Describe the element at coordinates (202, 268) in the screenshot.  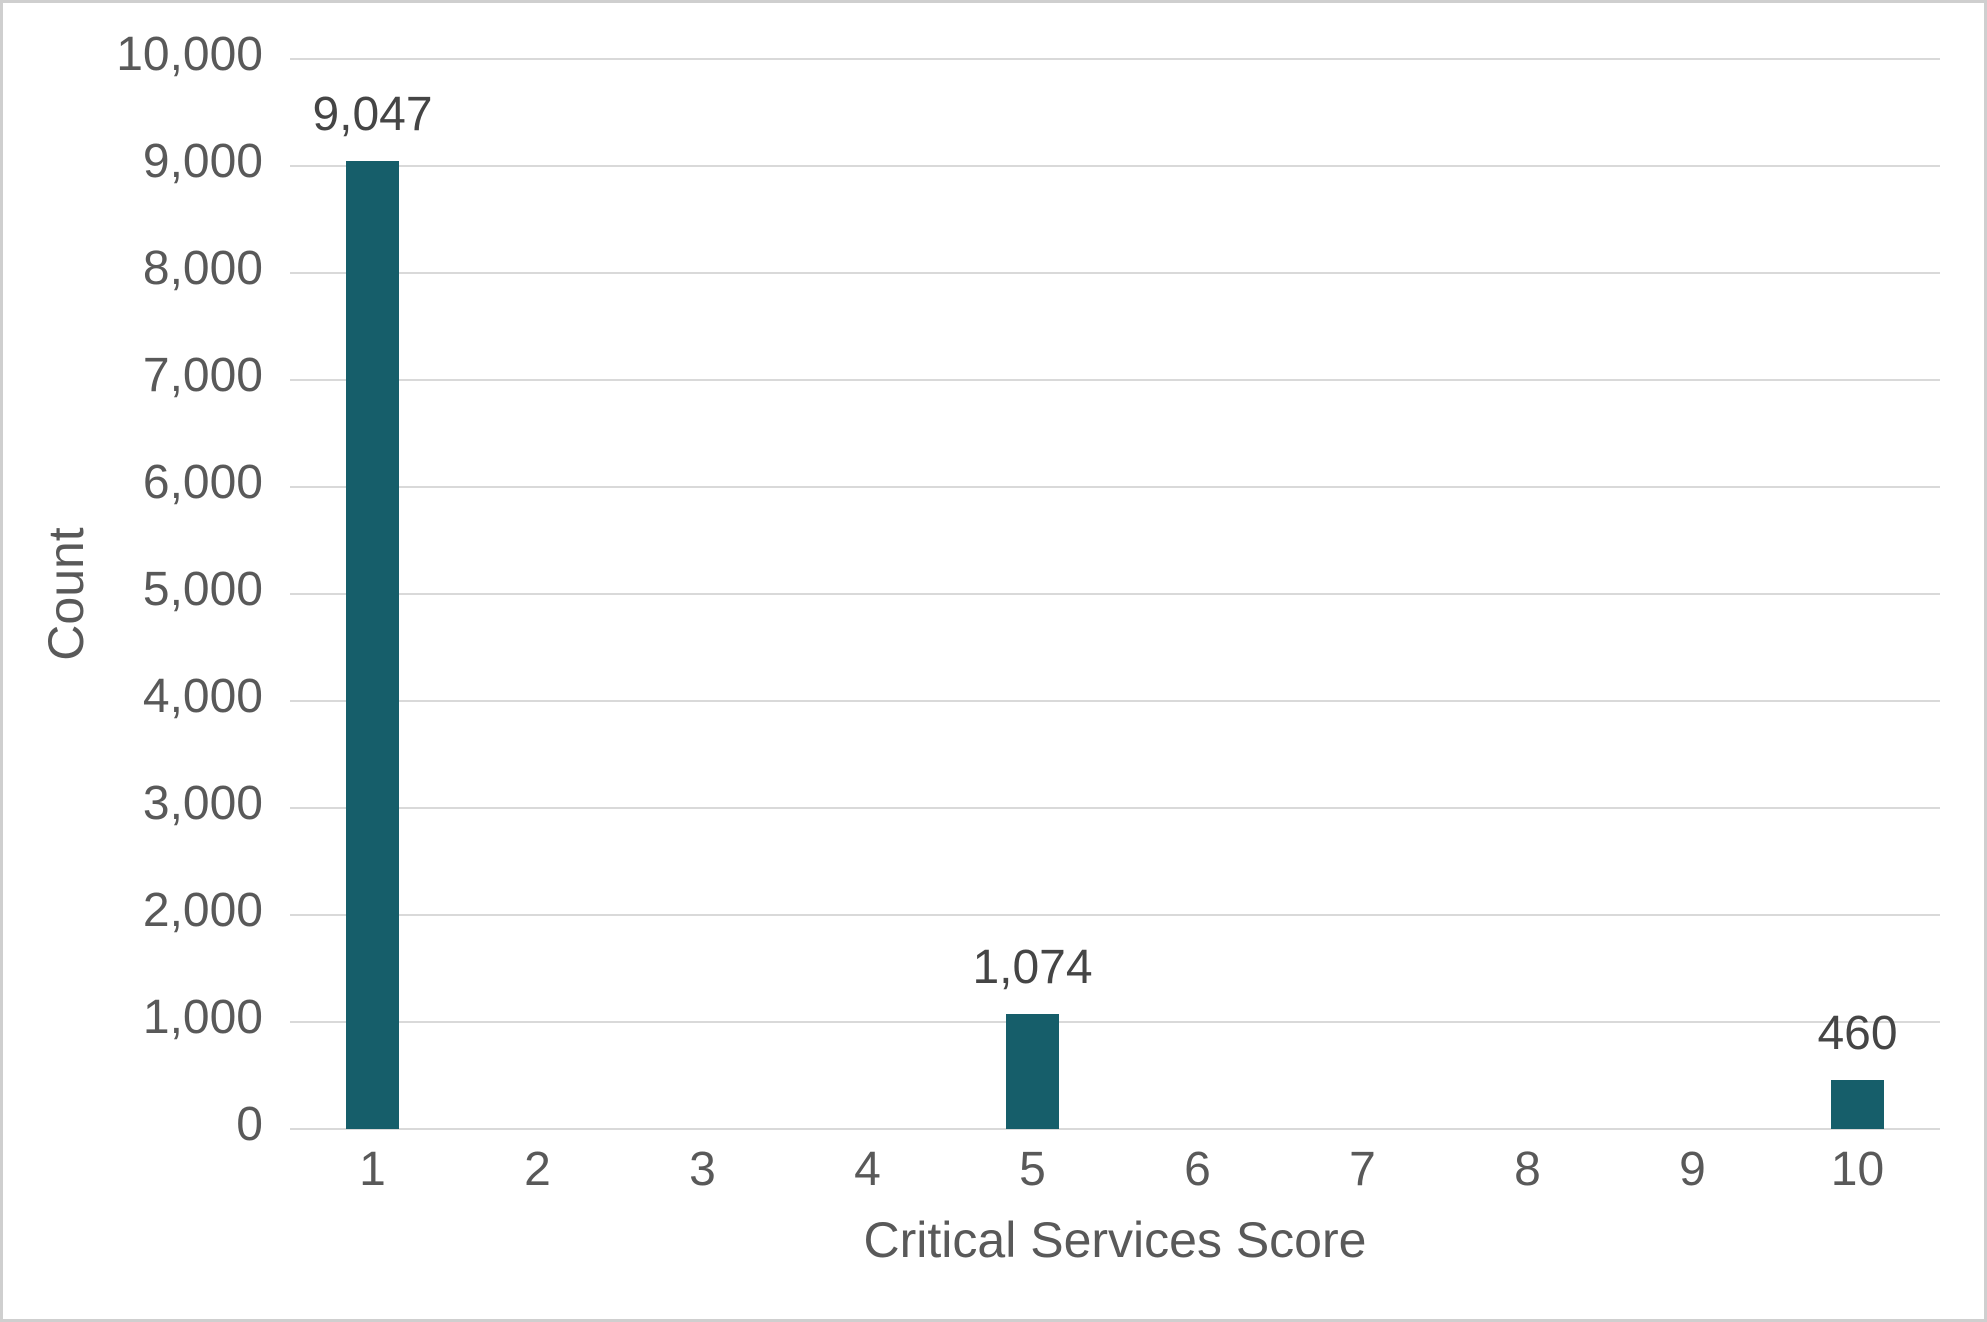
I see `y-tick-label: 8,000` at that location.